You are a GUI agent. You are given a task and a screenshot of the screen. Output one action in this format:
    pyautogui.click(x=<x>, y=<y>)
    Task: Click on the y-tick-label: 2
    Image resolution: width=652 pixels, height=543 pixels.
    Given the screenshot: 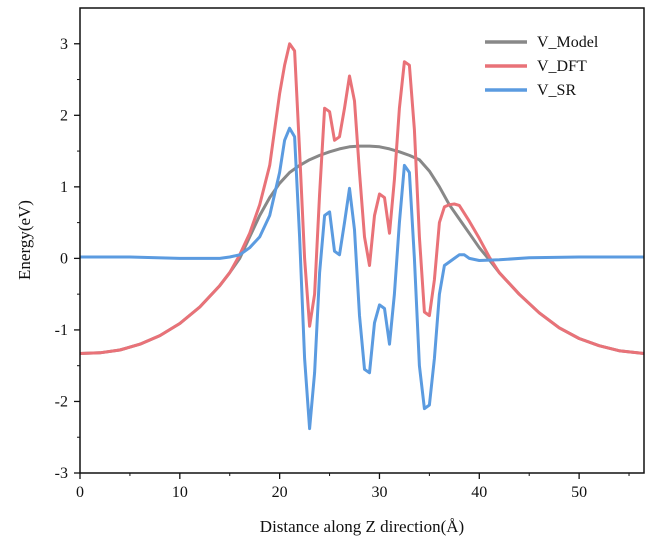 What is the action you would take?
    pyautogui.click(x=64, y=115)
    